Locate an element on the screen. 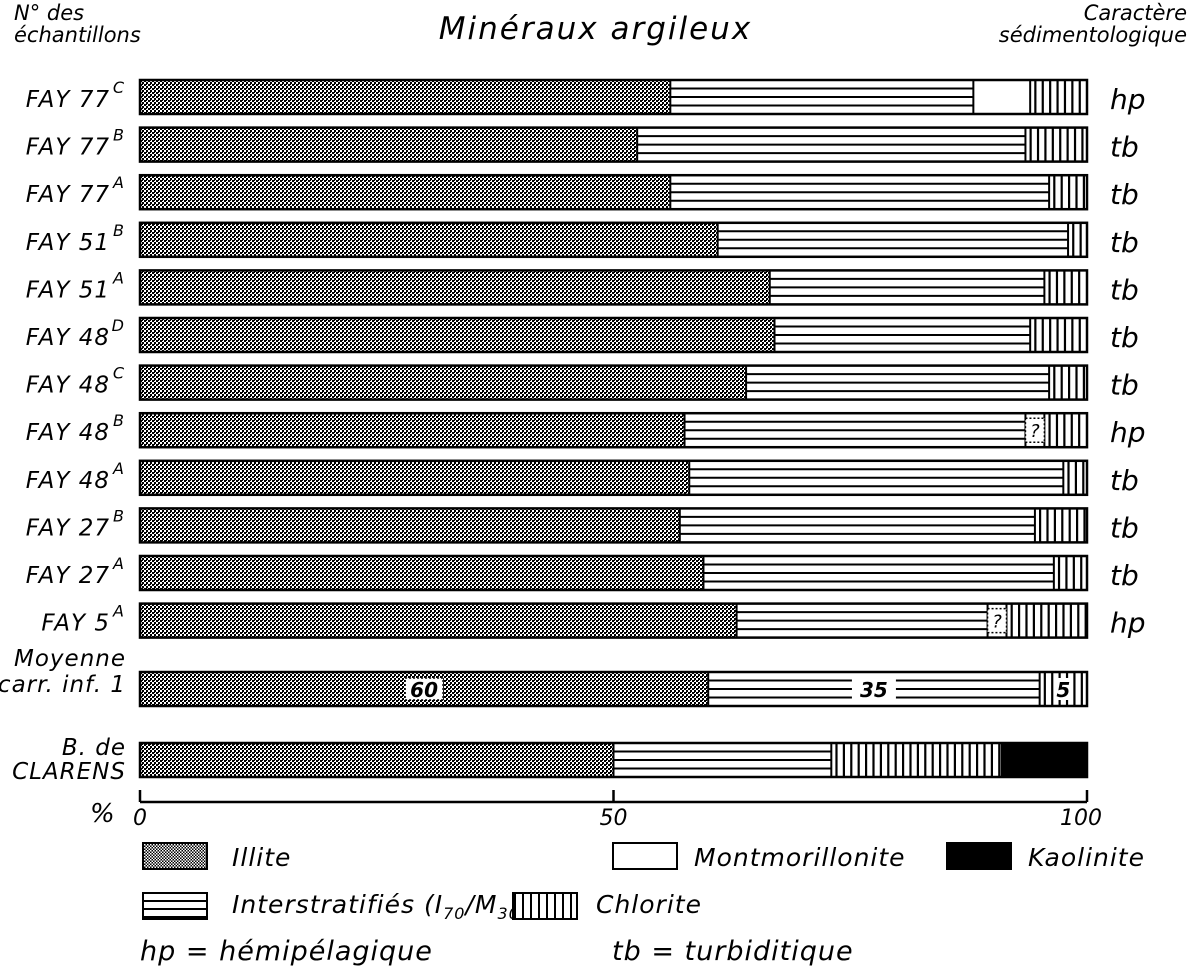  legend-chlorite-swatch is located at coordinates (545, 906).